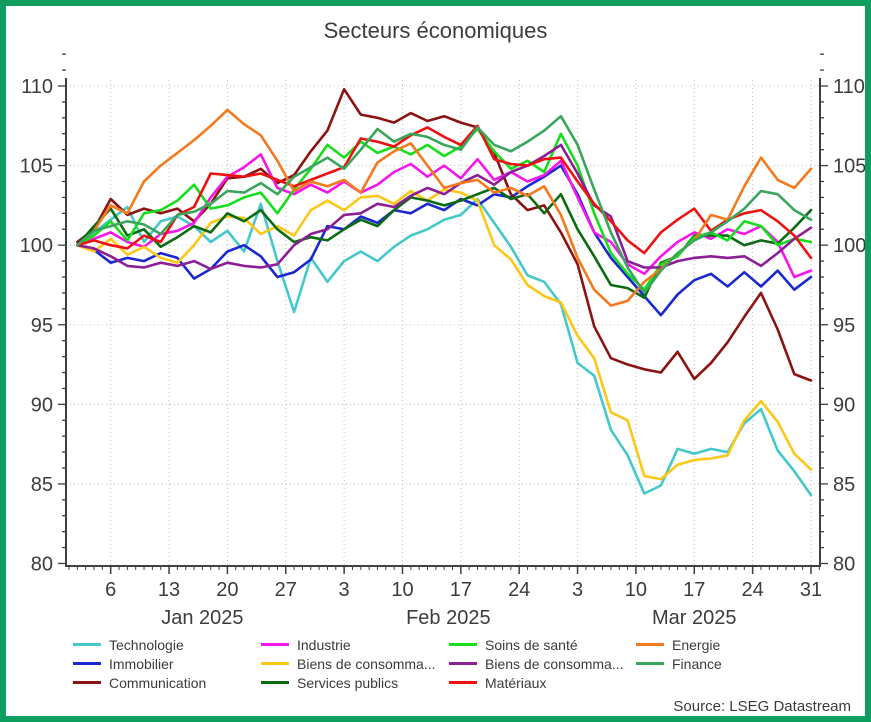  What do you see at coordinates (696, 644) in the screenshot?
I see `legend-label: Energie` at bounding box center [696, 644].